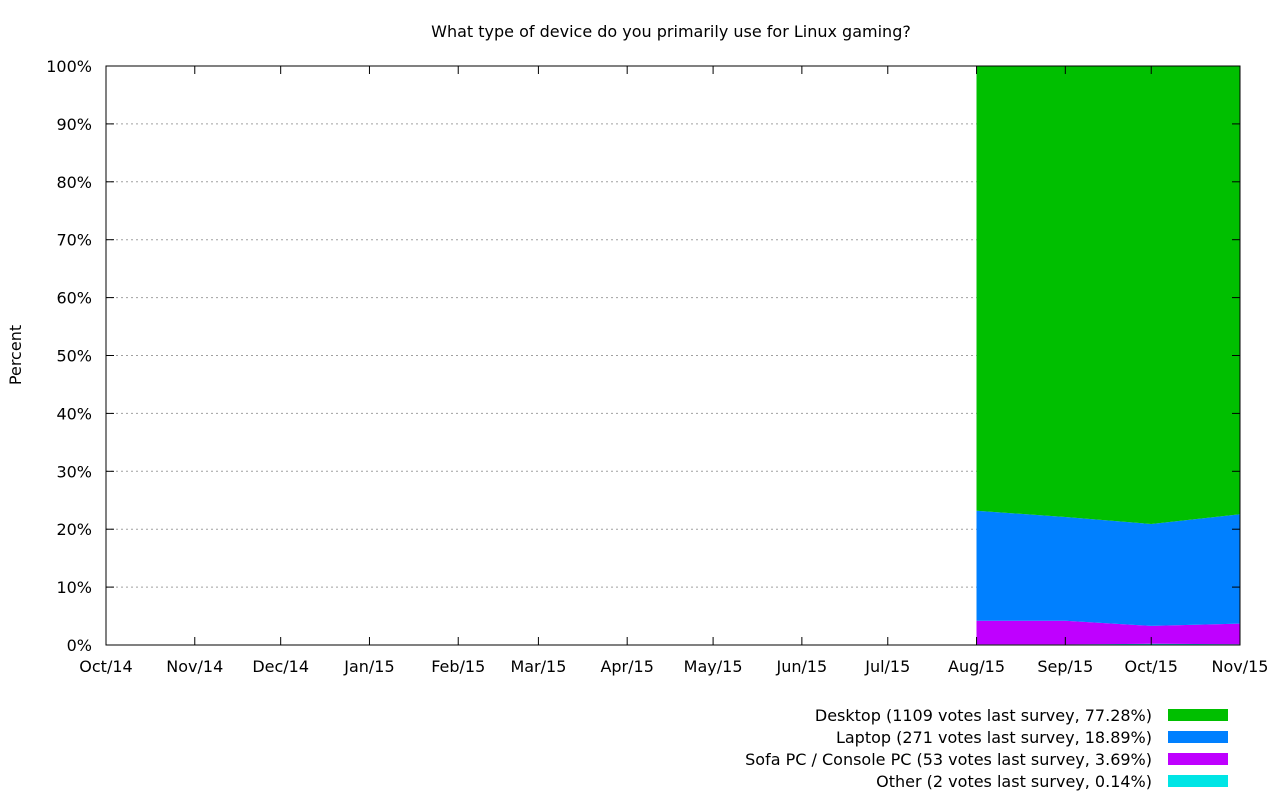  I want to click on x-tick-label: Nov/15, so click(1240, 666).